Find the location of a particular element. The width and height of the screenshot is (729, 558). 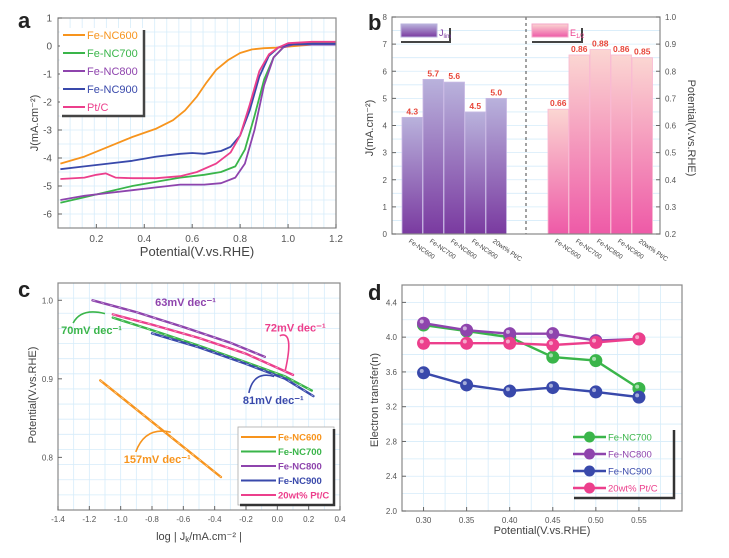

x-tick-label: 0.40 is located at coordinates (510, 520).